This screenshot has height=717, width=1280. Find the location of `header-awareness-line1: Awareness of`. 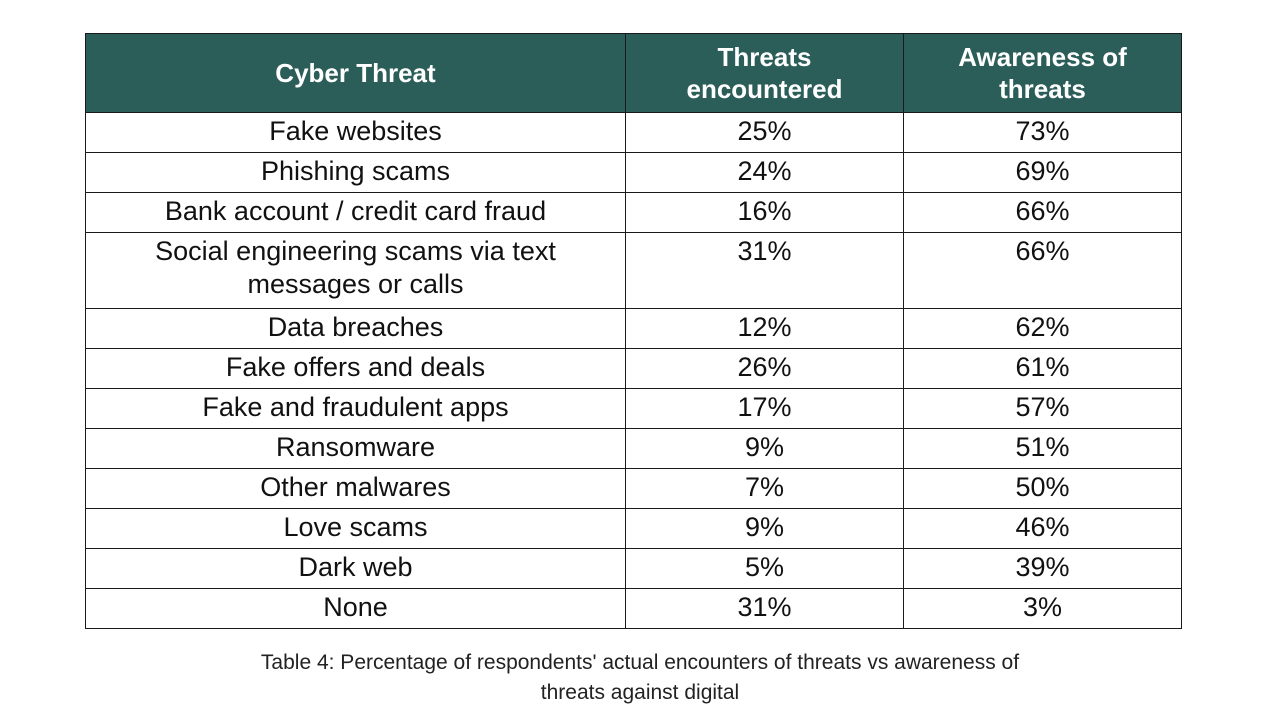

header-awareness-line1: Awareness of is located at coordinates (1042, 57).